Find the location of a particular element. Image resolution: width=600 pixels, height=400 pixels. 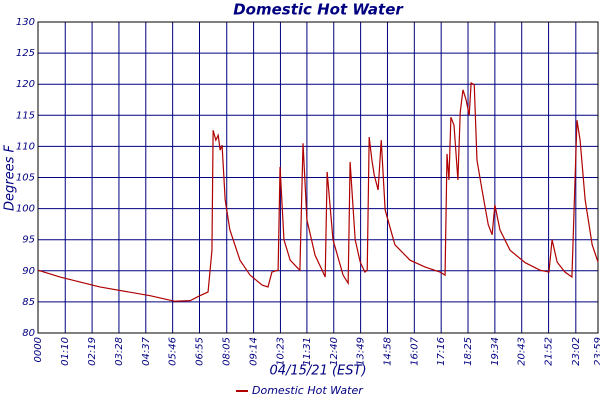

x-tick-label: 20:43 is located at coordinates (522, 351).